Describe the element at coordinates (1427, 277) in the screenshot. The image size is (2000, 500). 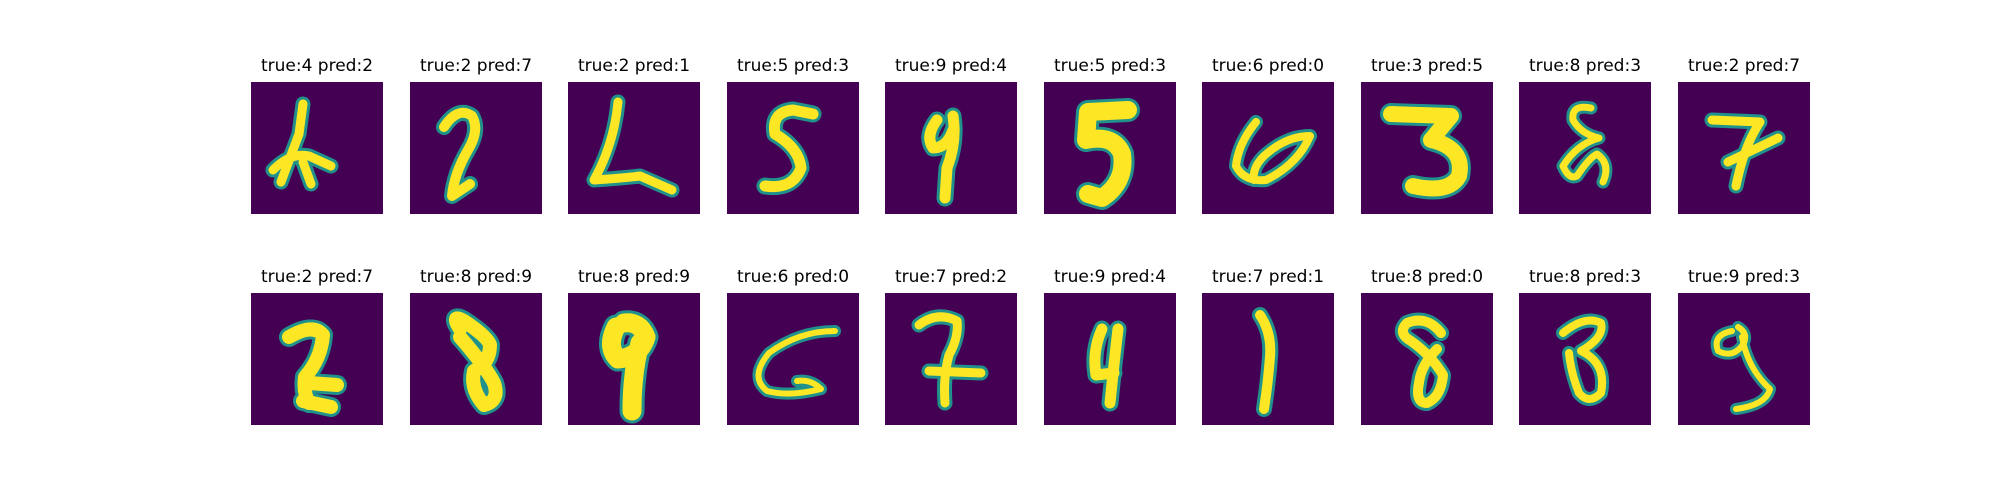
I see `sample-title: true:8 pred:0` at that location.